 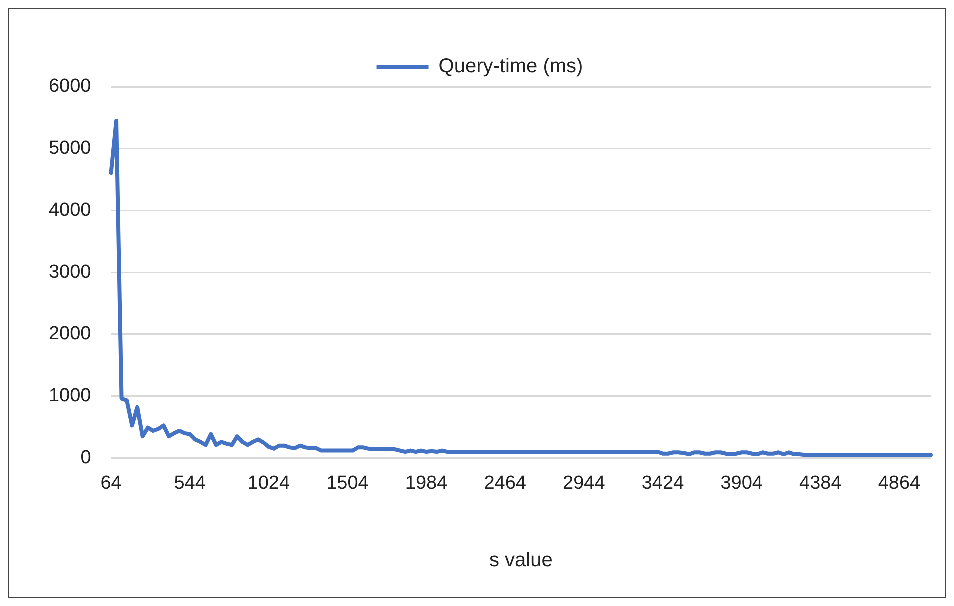 I want to click on x-axis-title: s value, so click(x=521, y=561).